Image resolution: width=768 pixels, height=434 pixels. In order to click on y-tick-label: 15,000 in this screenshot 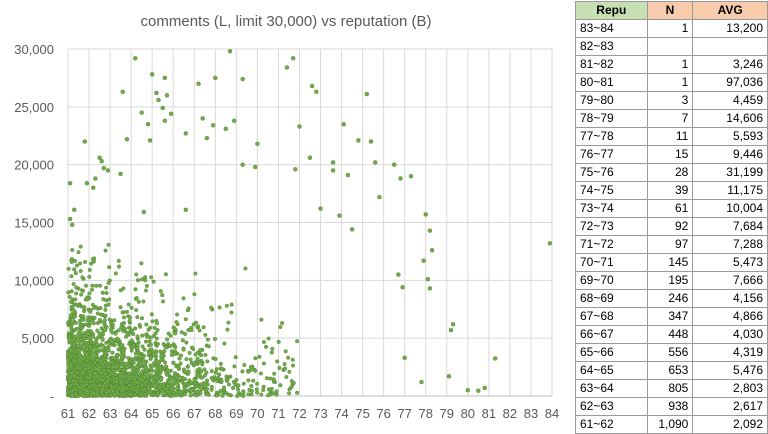, I will do `click(34, 223)`.